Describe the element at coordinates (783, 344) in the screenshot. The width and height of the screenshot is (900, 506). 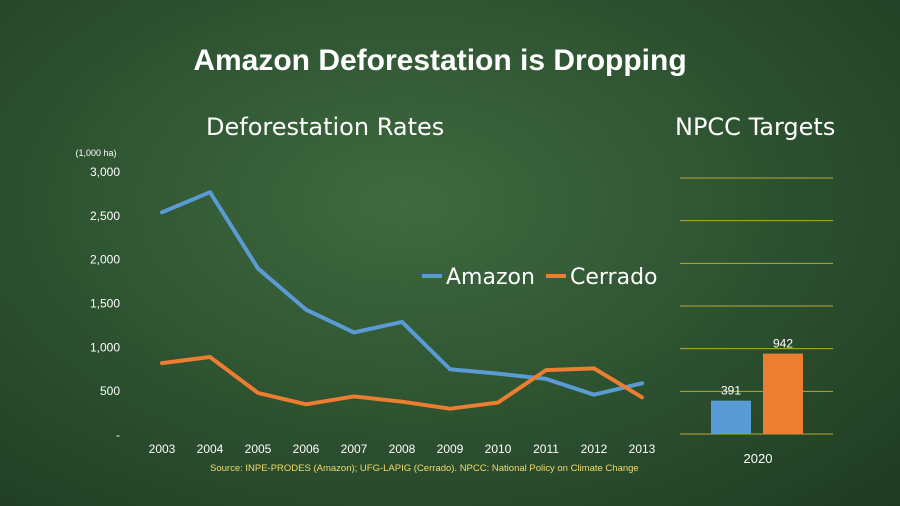
I see `bar-data-label: 942` at that location.